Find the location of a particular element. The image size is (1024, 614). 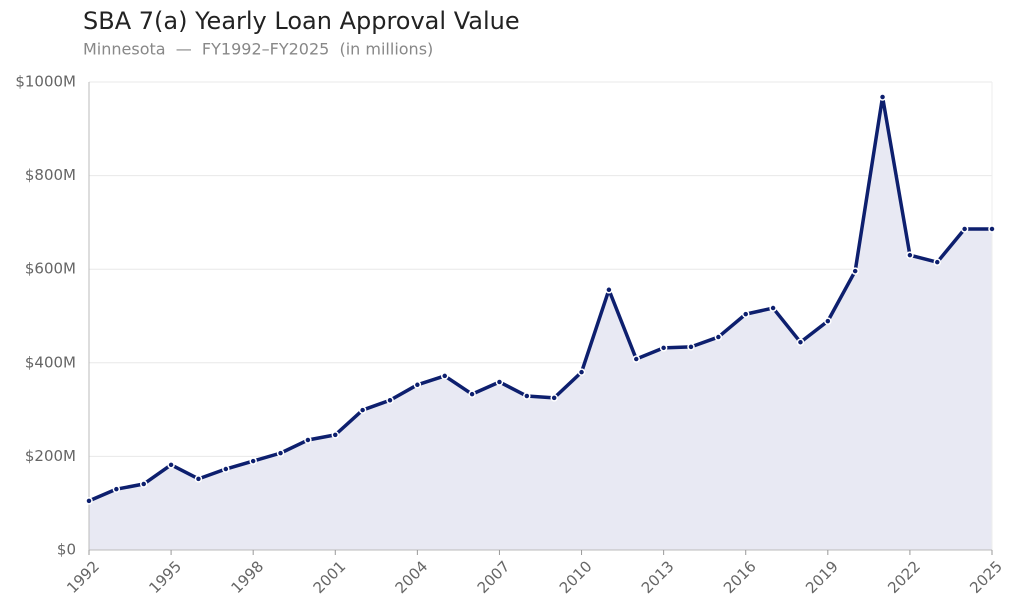

x-tick-label: 2022 is located at coordinates (904, 577).